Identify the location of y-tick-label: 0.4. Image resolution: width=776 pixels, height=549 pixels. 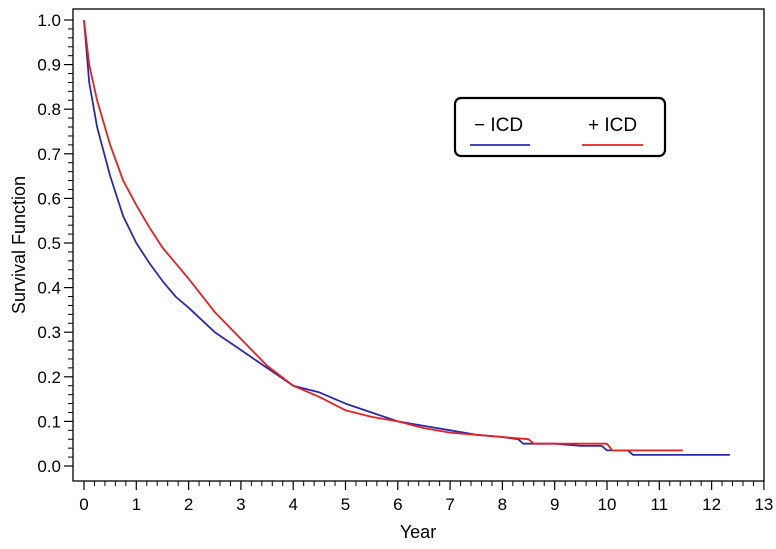
(49, 288).